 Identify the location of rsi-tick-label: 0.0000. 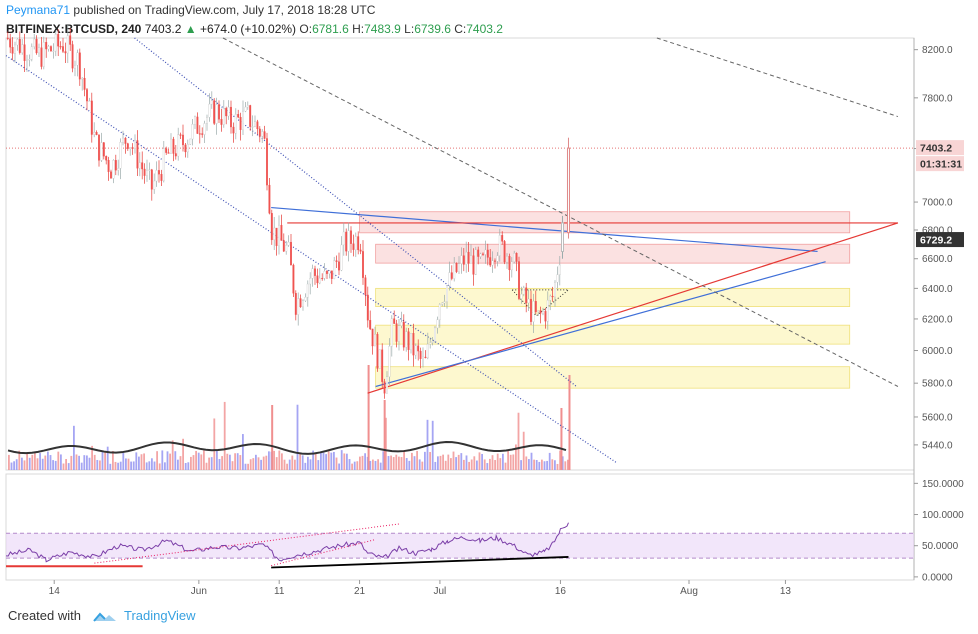
(937, 577).